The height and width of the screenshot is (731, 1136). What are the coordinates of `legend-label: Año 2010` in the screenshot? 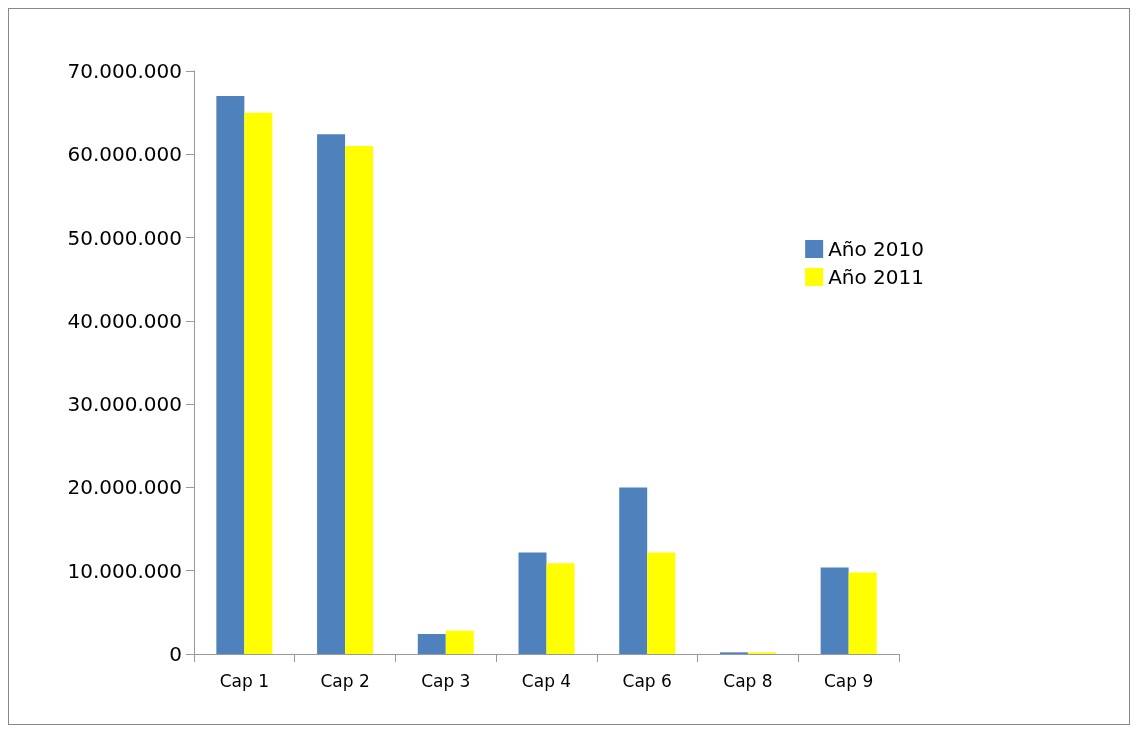 It's located at (876, 249).